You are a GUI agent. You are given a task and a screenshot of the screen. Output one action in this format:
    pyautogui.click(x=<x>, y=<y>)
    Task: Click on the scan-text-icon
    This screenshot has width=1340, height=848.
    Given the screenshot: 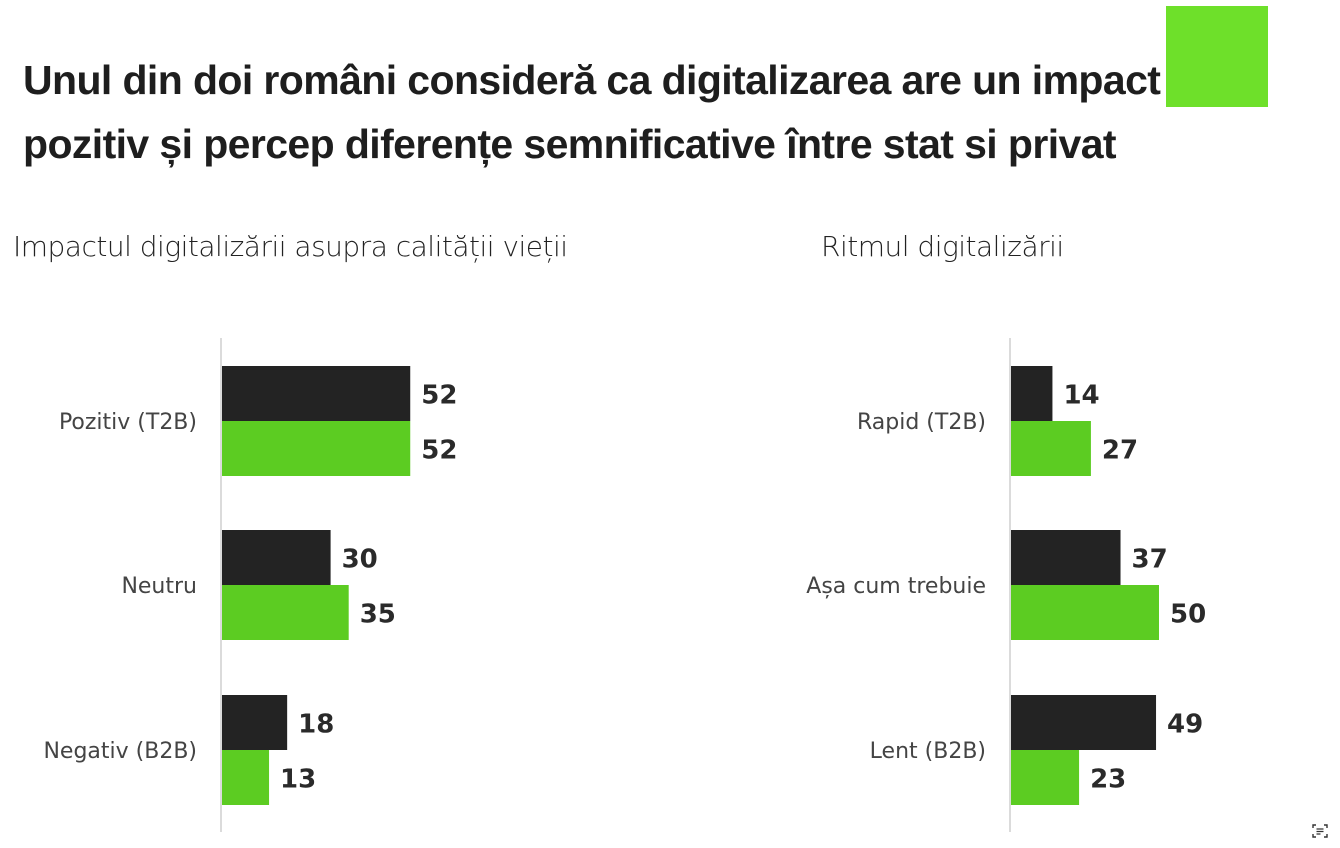 What is the action you would take?
    pyautogui.click(x=1320, y=831)
    